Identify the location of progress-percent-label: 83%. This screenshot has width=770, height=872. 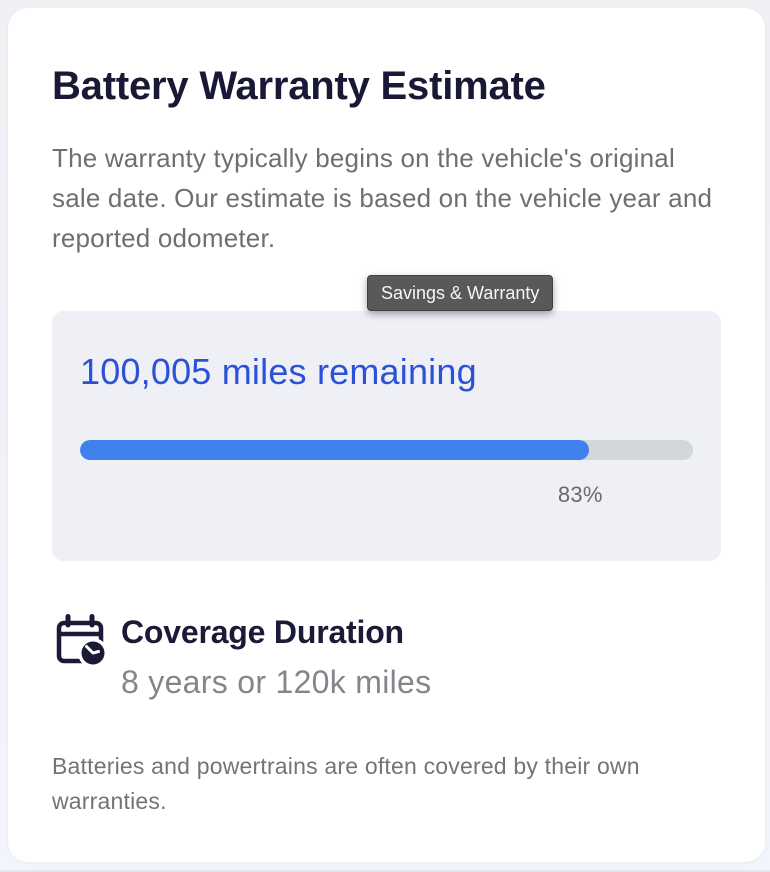
(580, 494).